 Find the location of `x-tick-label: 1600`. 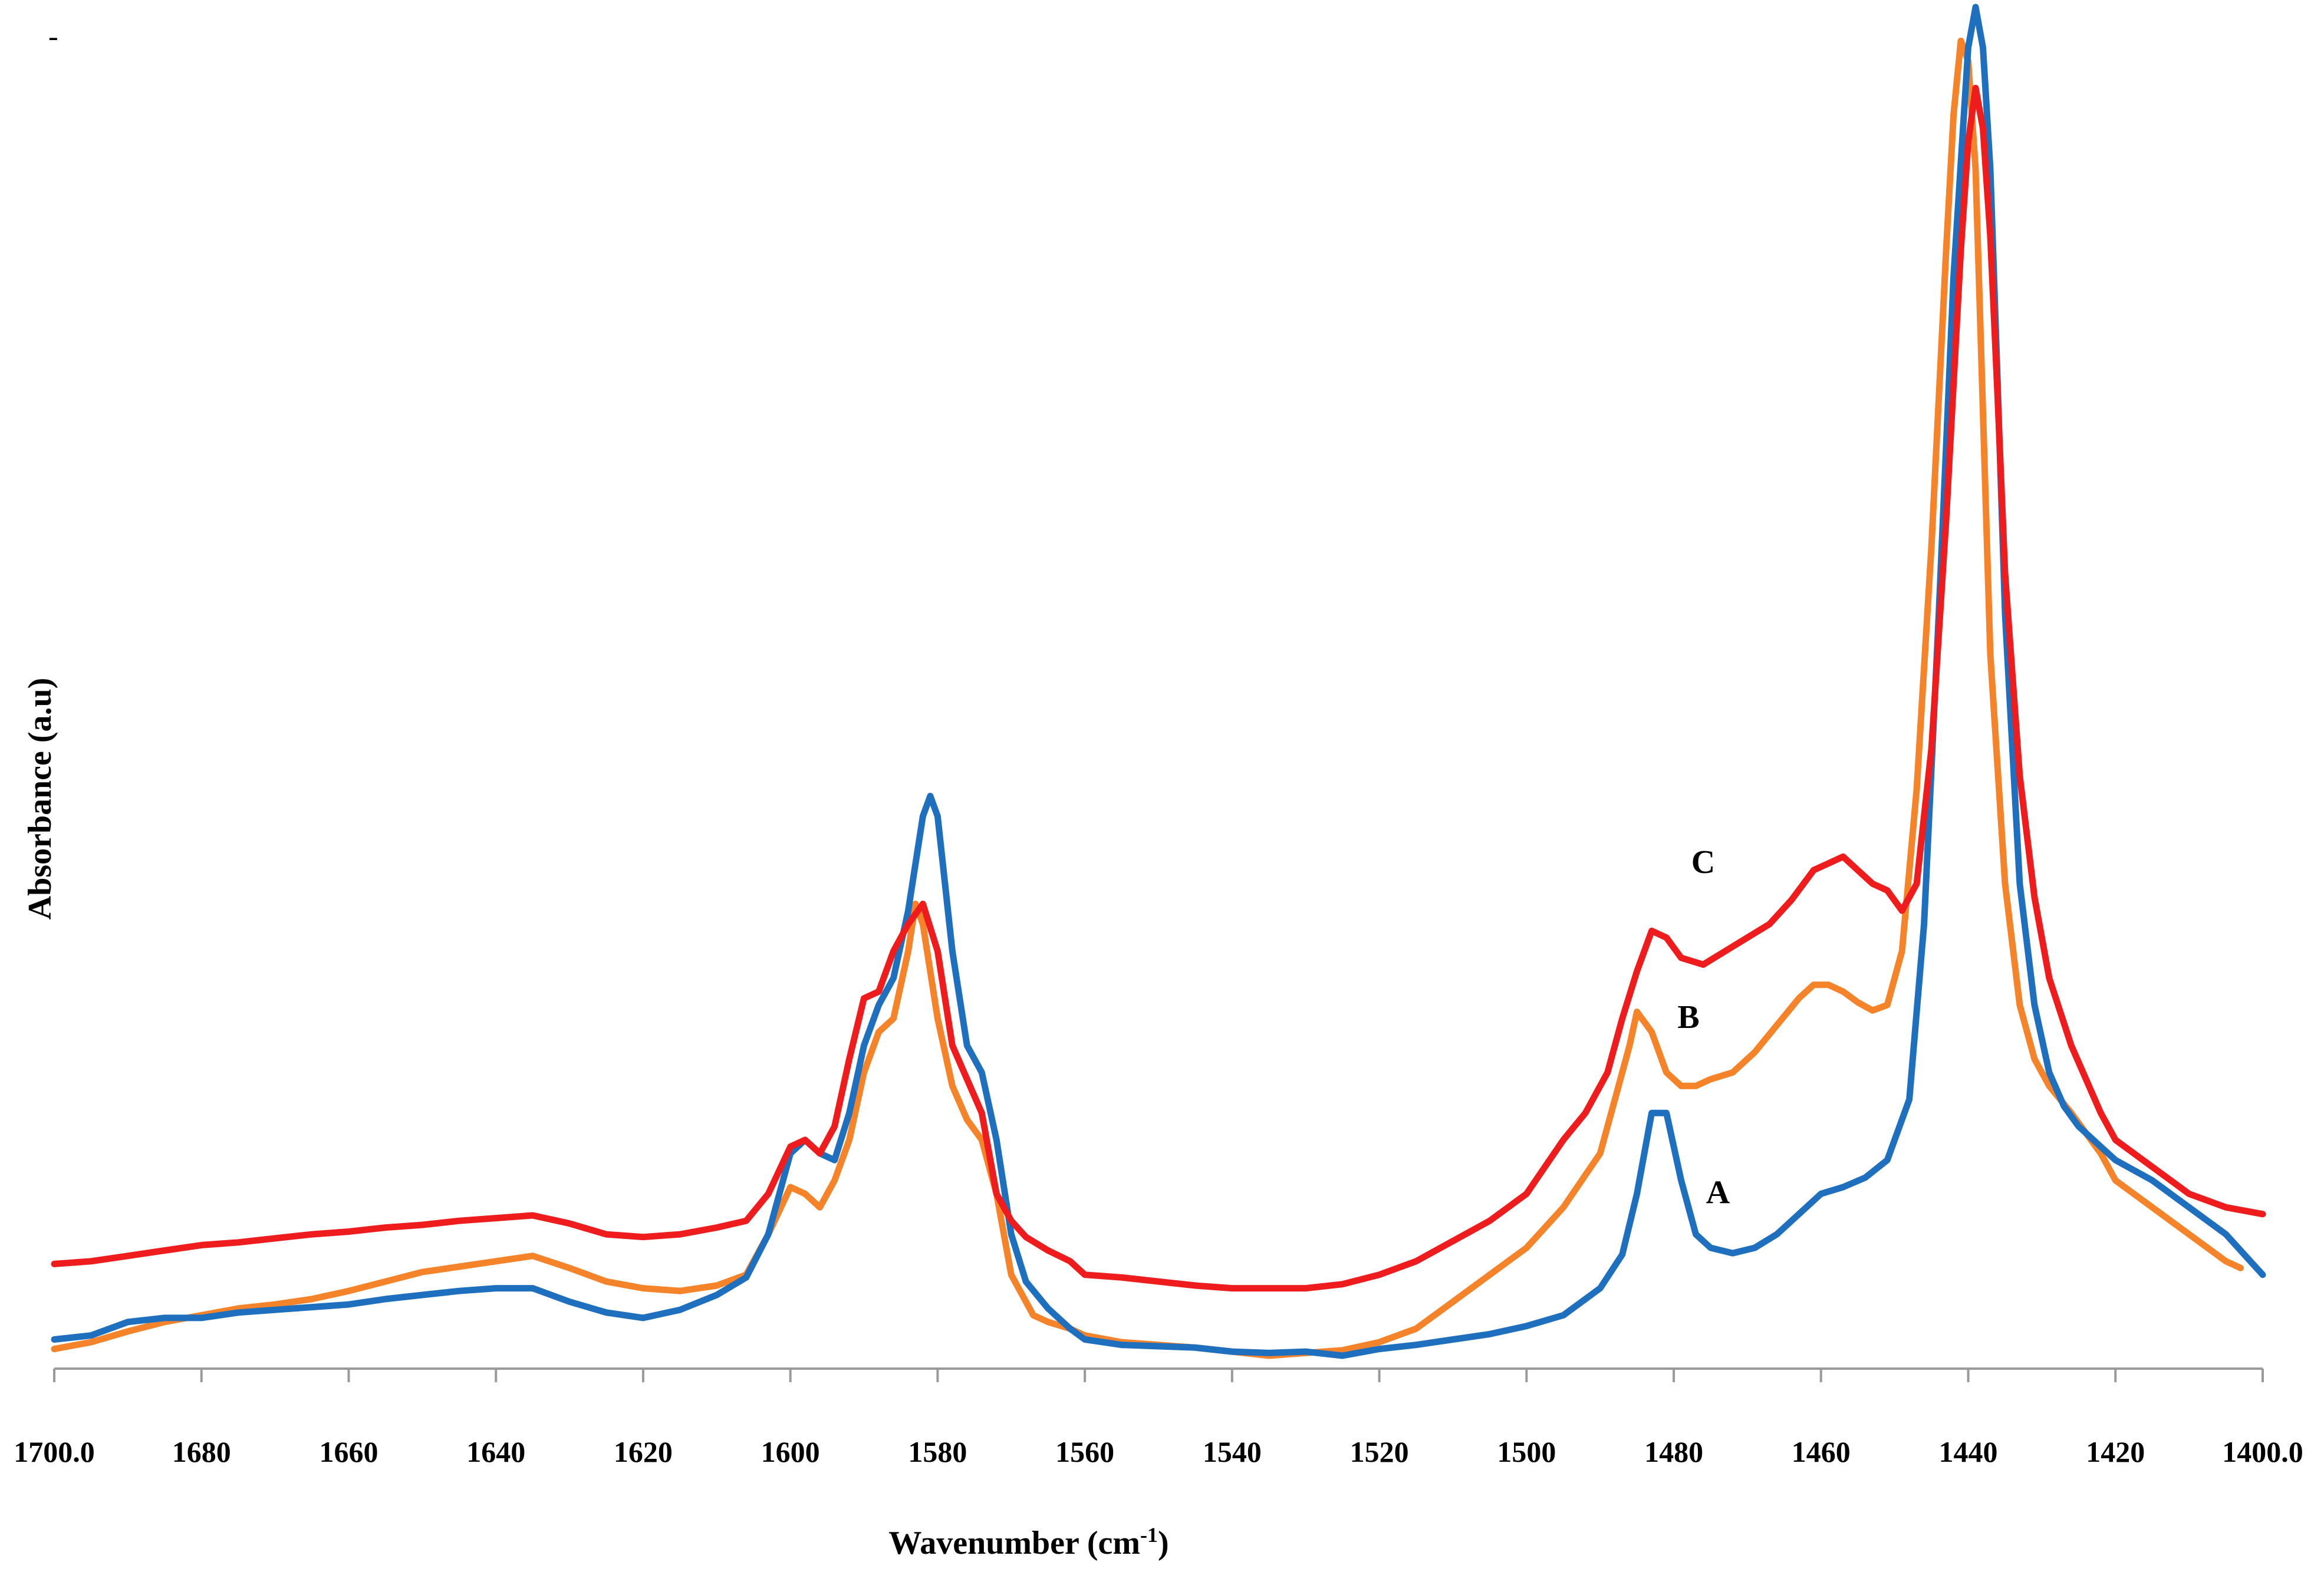

x-tick-label: 1600 is located at coordinates (790, 1451).